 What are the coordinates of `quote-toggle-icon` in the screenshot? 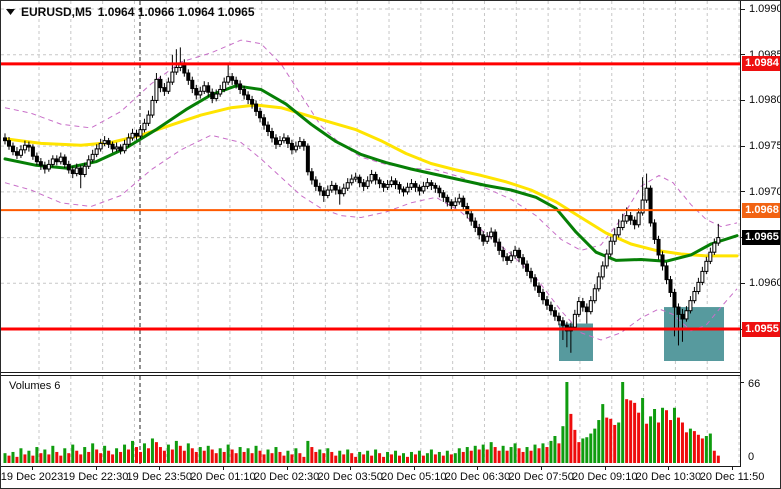 It's located at (10, 12).